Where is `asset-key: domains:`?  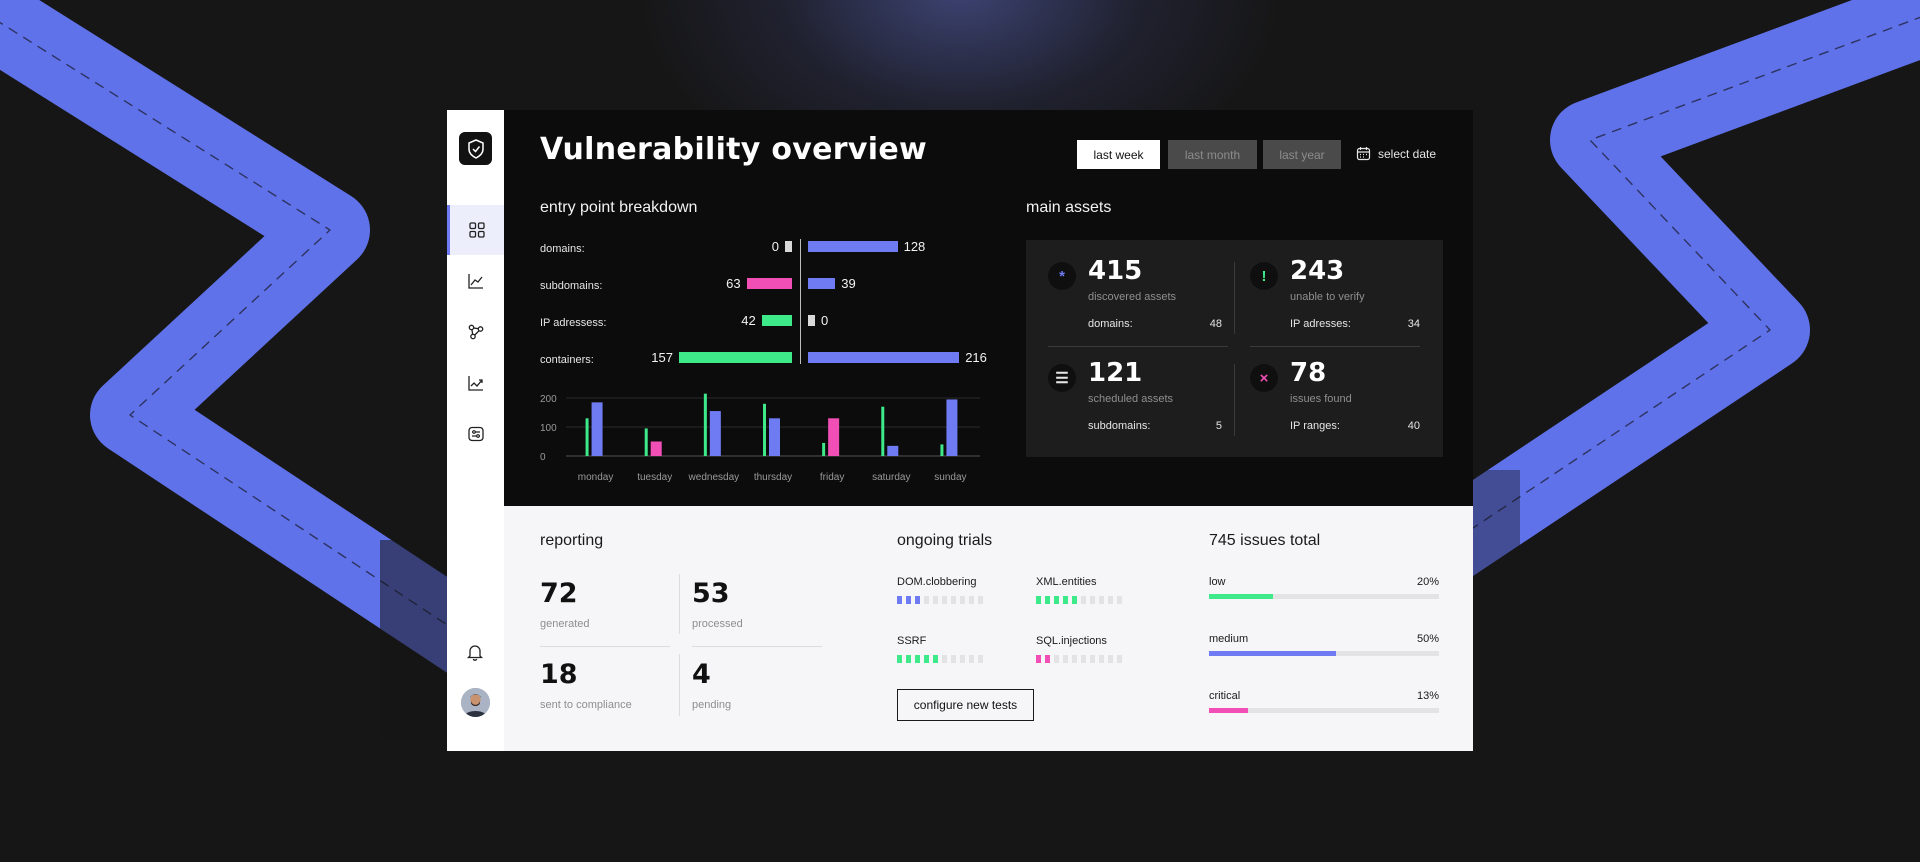 asset-key: domains: is located at coordinates (1110, 324).